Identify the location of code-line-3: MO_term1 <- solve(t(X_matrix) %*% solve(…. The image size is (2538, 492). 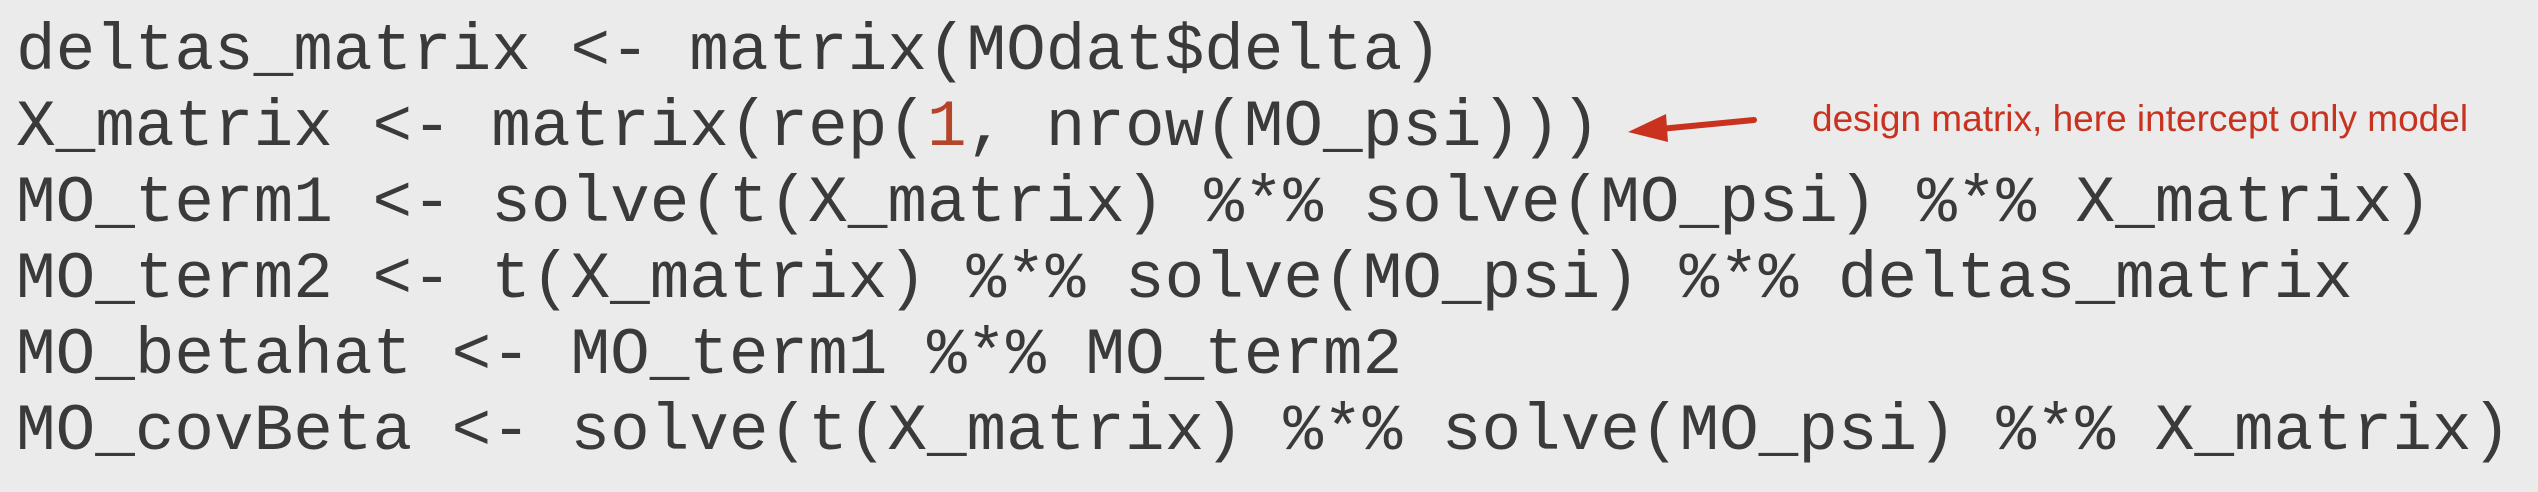
(1224, 203).